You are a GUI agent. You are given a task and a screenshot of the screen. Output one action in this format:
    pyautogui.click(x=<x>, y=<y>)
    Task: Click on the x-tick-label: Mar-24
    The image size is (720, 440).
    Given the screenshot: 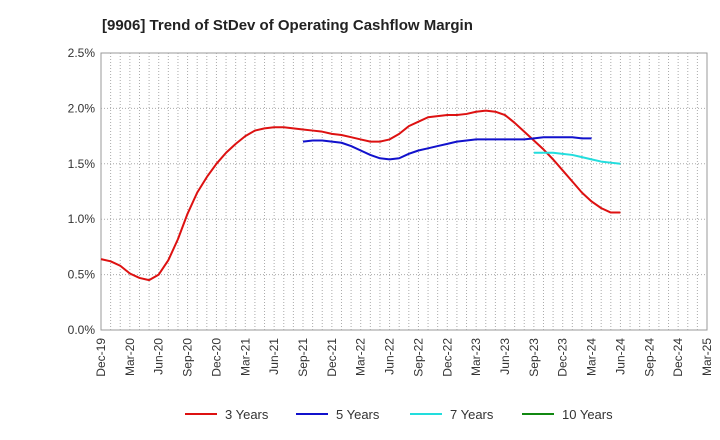 What is the action you would take?
    pyautogui.click(x=592, y=357)
    